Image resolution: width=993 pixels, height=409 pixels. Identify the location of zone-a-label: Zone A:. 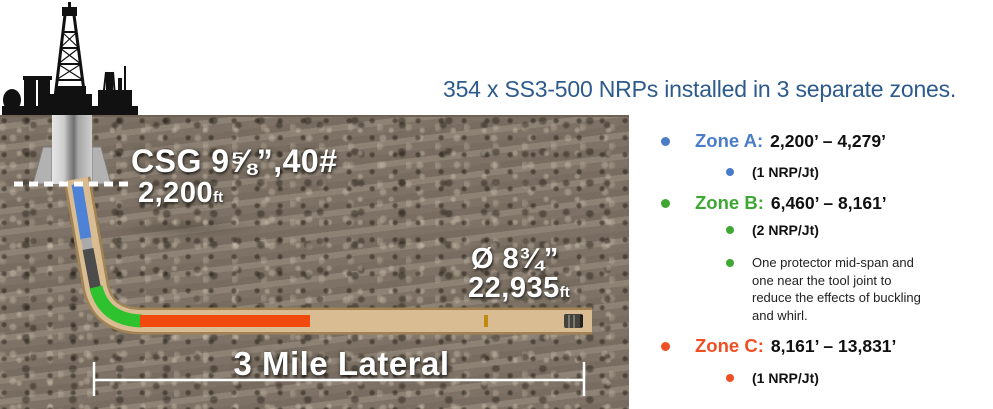
(729, 140).